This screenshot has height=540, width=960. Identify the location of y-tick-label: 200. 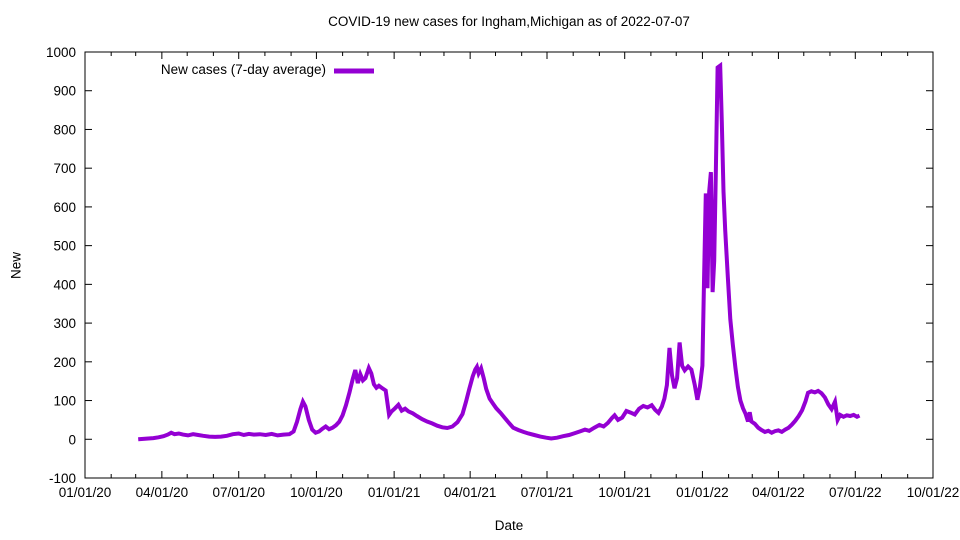
(64, 362).